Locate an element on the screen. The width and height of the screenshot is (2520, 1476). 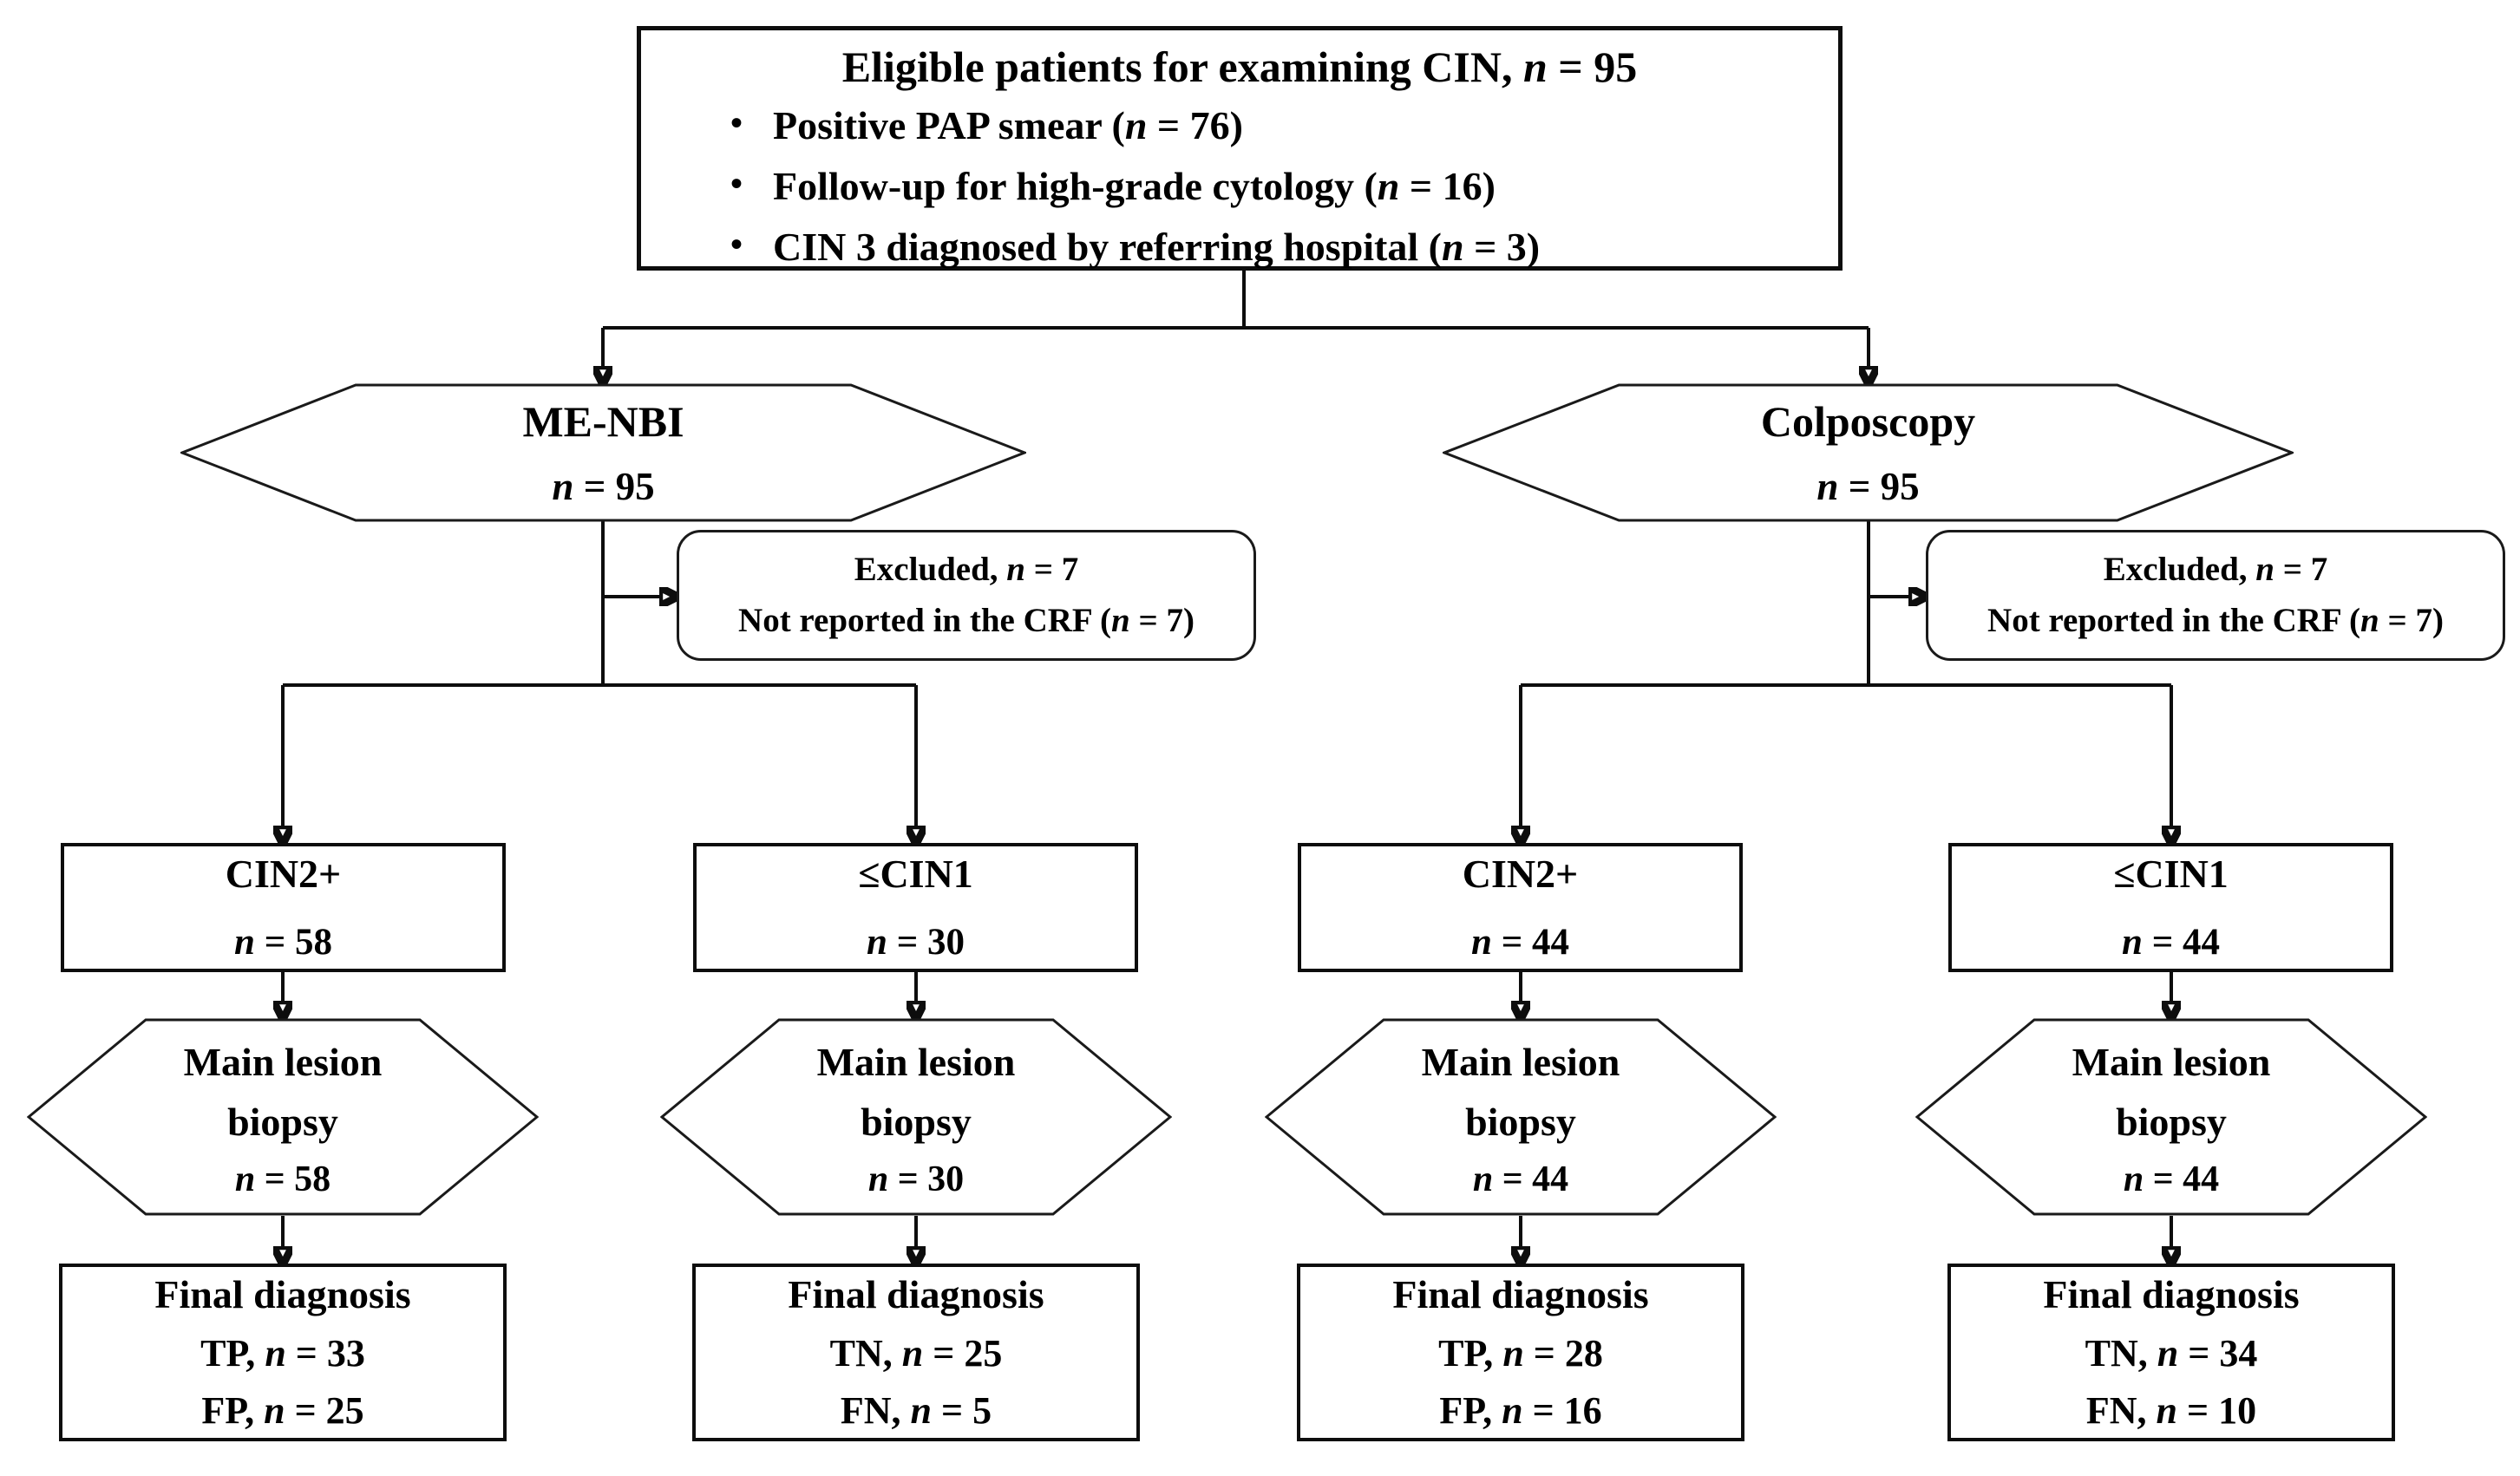
final-line2: FN, n = 5 is located at coordinates (916, 1411).